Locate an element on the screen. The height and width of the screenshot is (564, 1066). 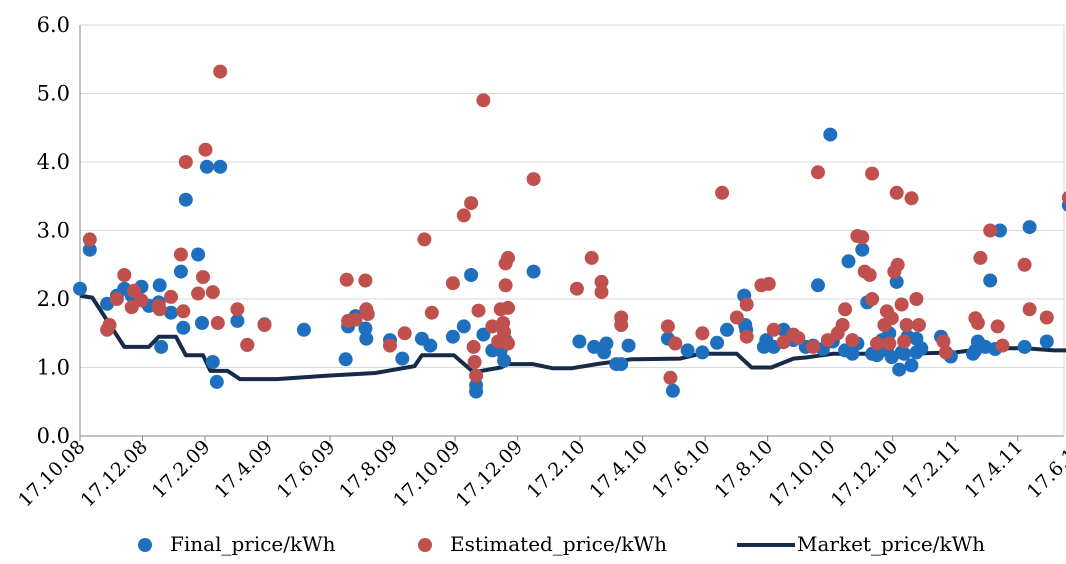
x-tick-label: 17.2.09 is located at coordinates (181, 469).